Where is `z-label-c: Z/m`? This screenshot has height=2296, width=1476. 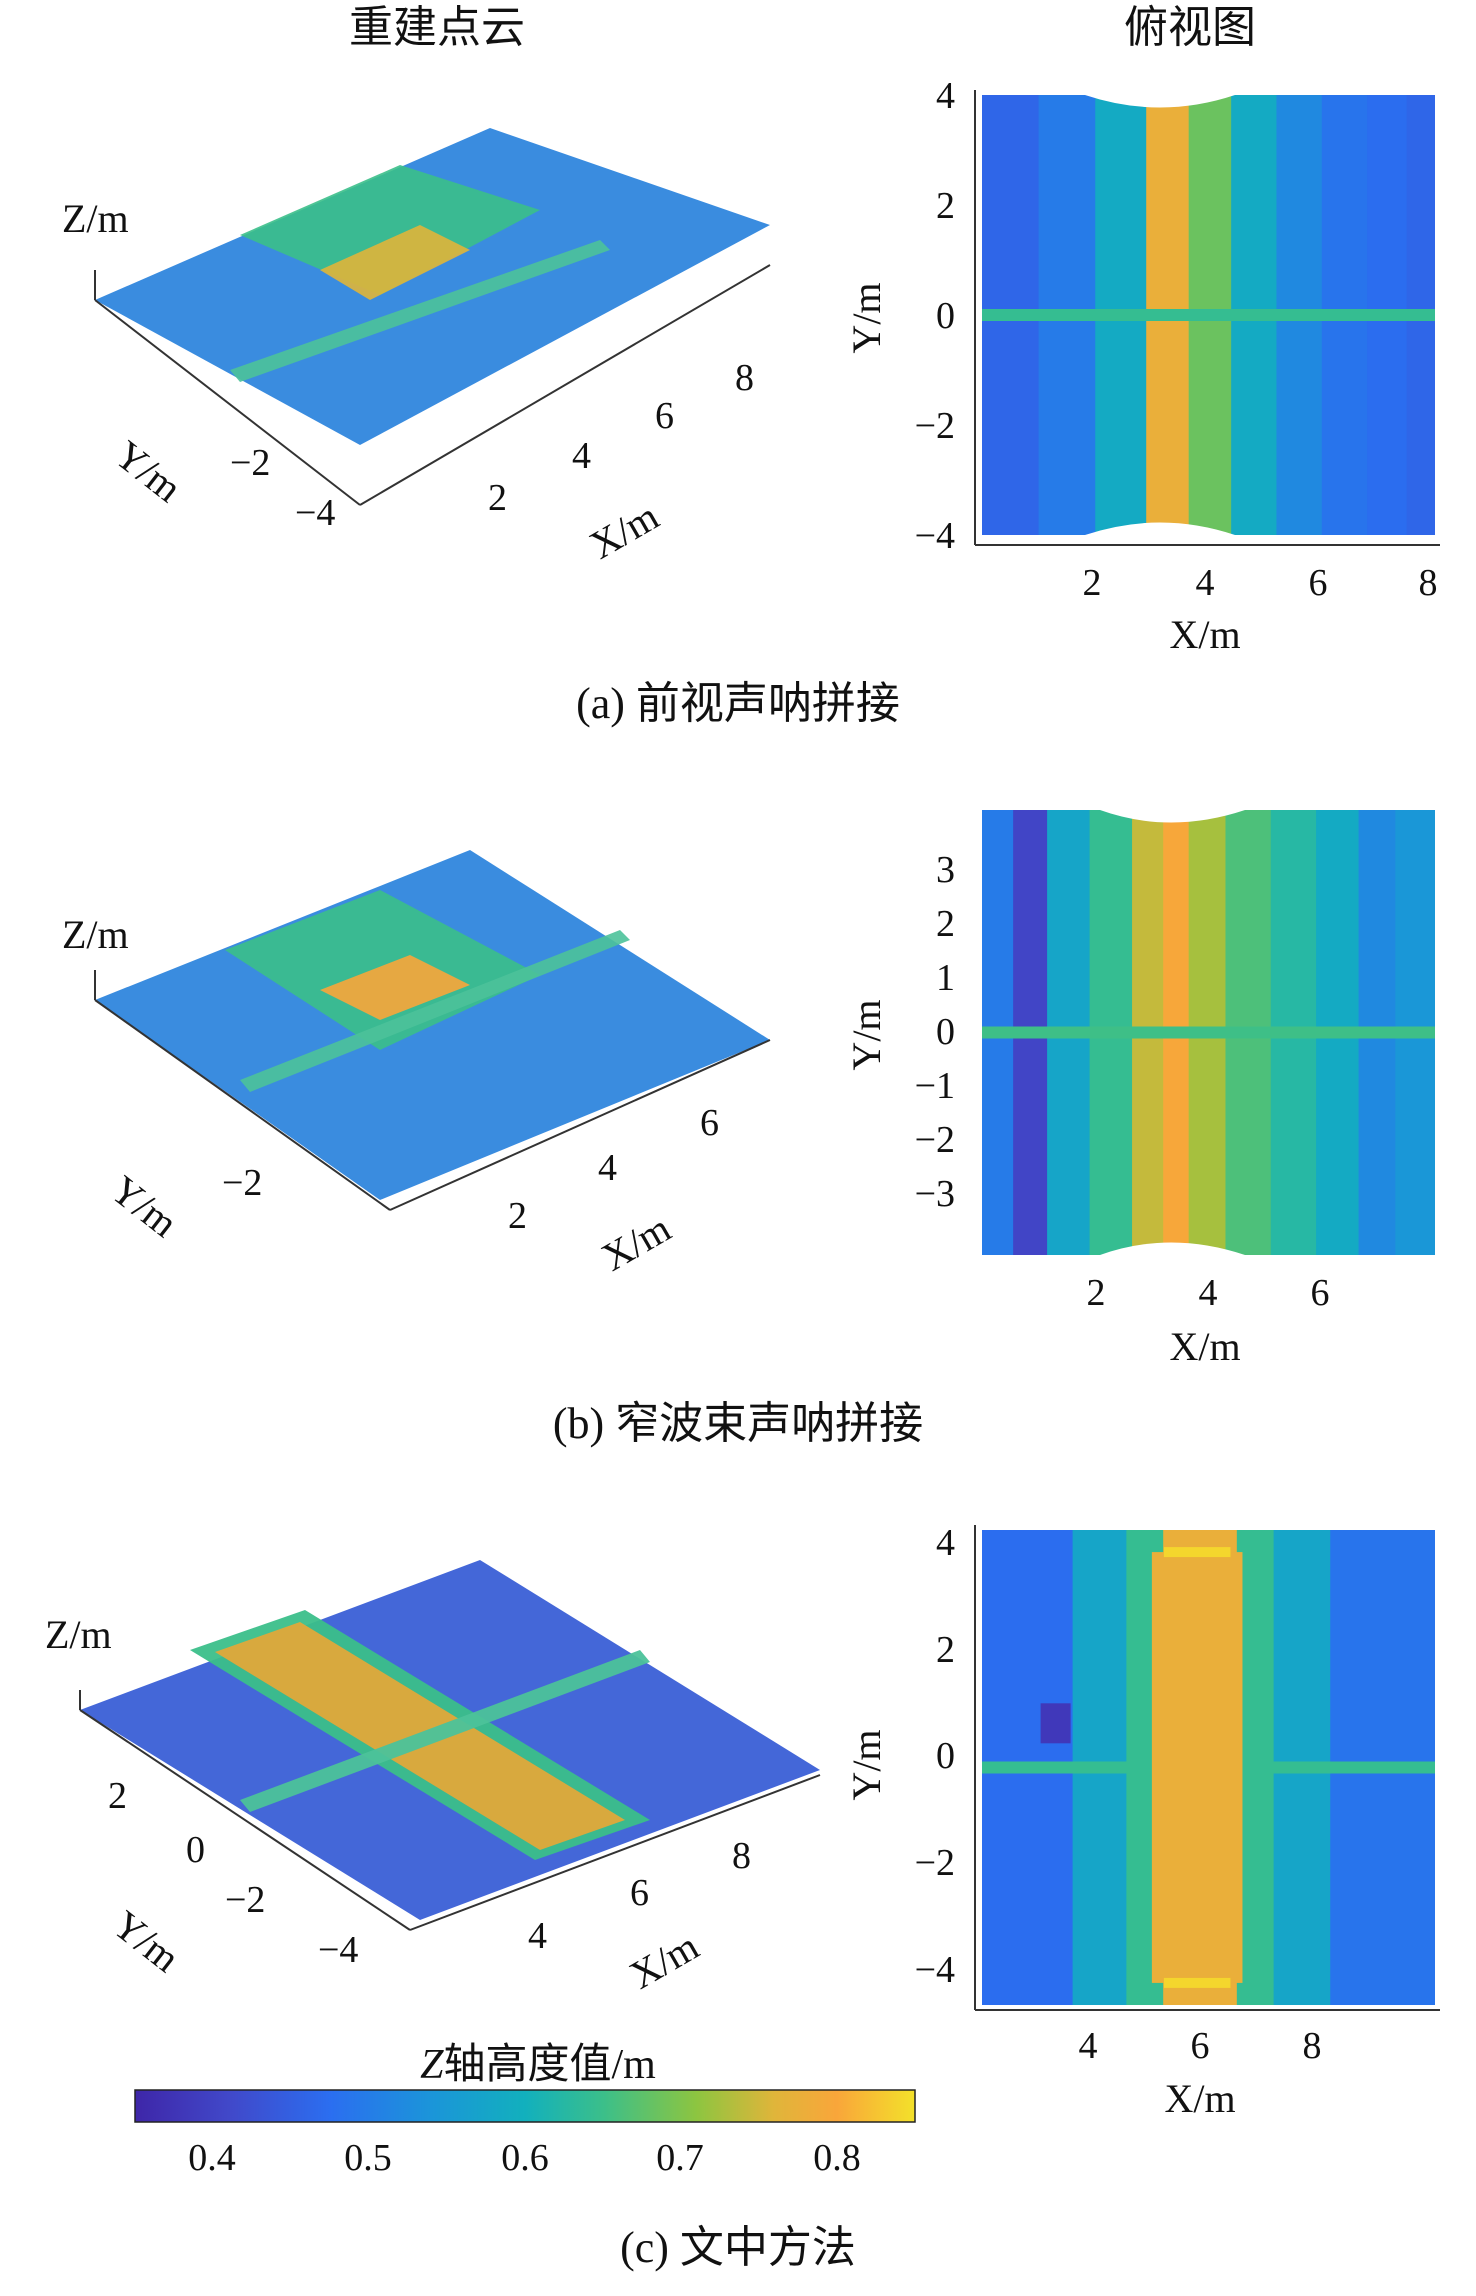
z-label-c: Z/m is located at coordinates (78, 1634).